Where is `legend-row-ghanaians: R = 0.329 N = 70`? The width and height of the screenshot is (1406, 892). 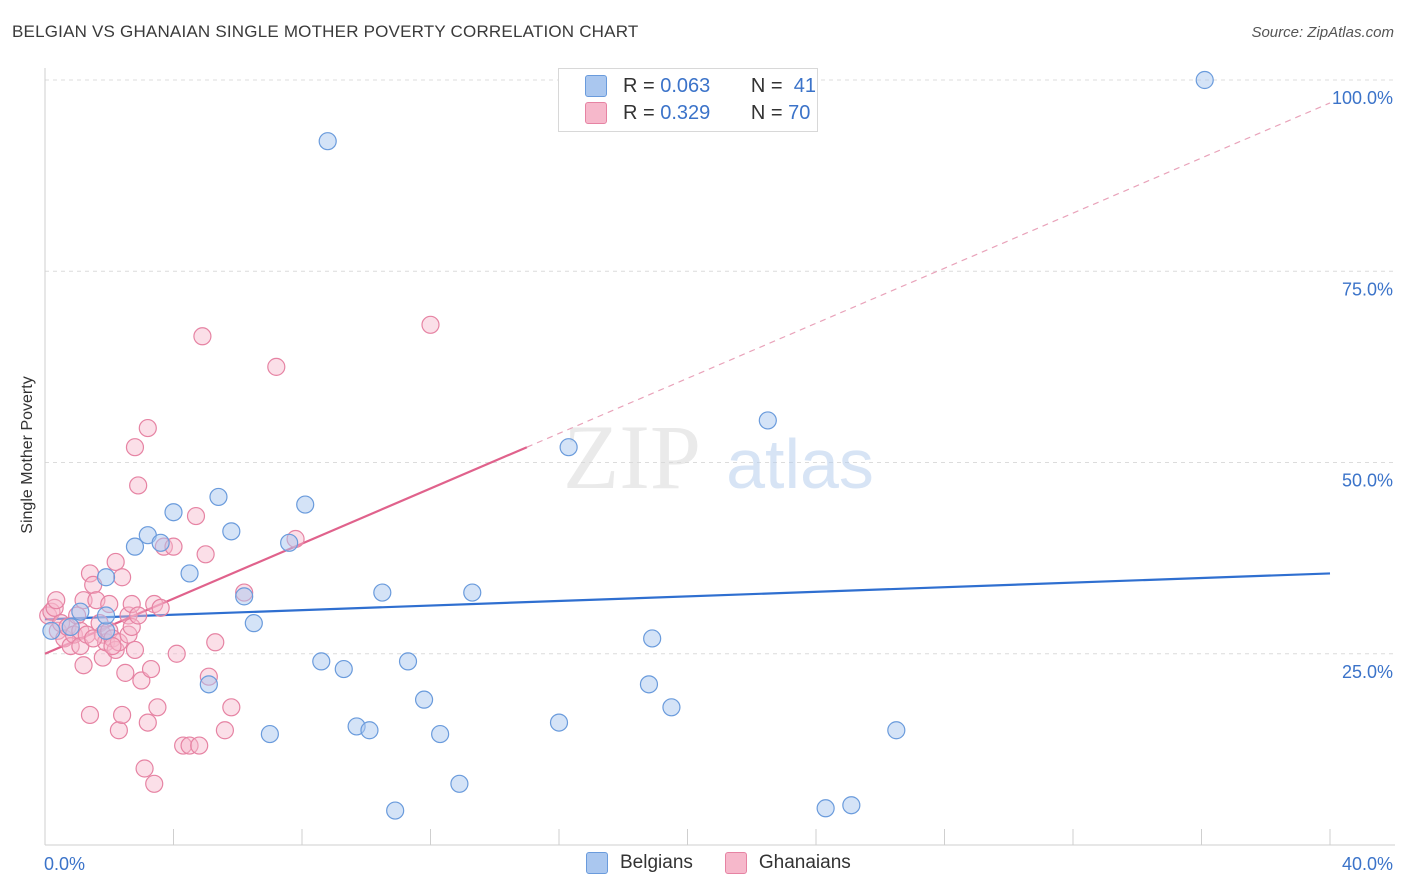 legend-row-ghanaians: R = 0.329 N = 70 is located at coordinates (697, 113).